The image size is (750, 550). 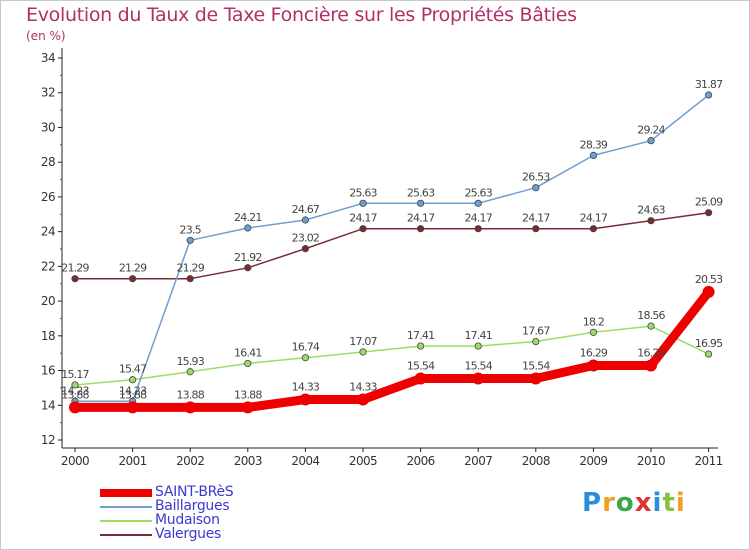 What do you see at coordinates (48, 162) in the screenshot?
I see `y-tick-label: 28` at bounding box center [48, 162].